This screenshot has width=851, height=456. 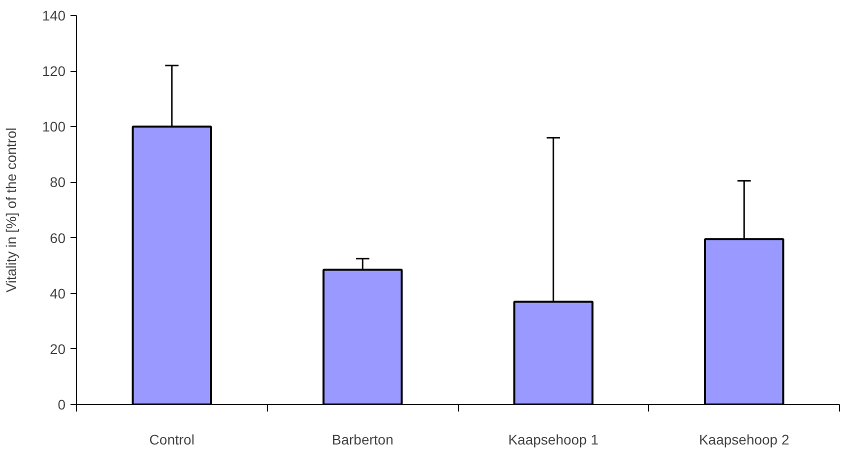 What do you see at coordinates (58, 348) in the screenshot?
I see `y-tick-label: 20` at bounding box center [58, 348].